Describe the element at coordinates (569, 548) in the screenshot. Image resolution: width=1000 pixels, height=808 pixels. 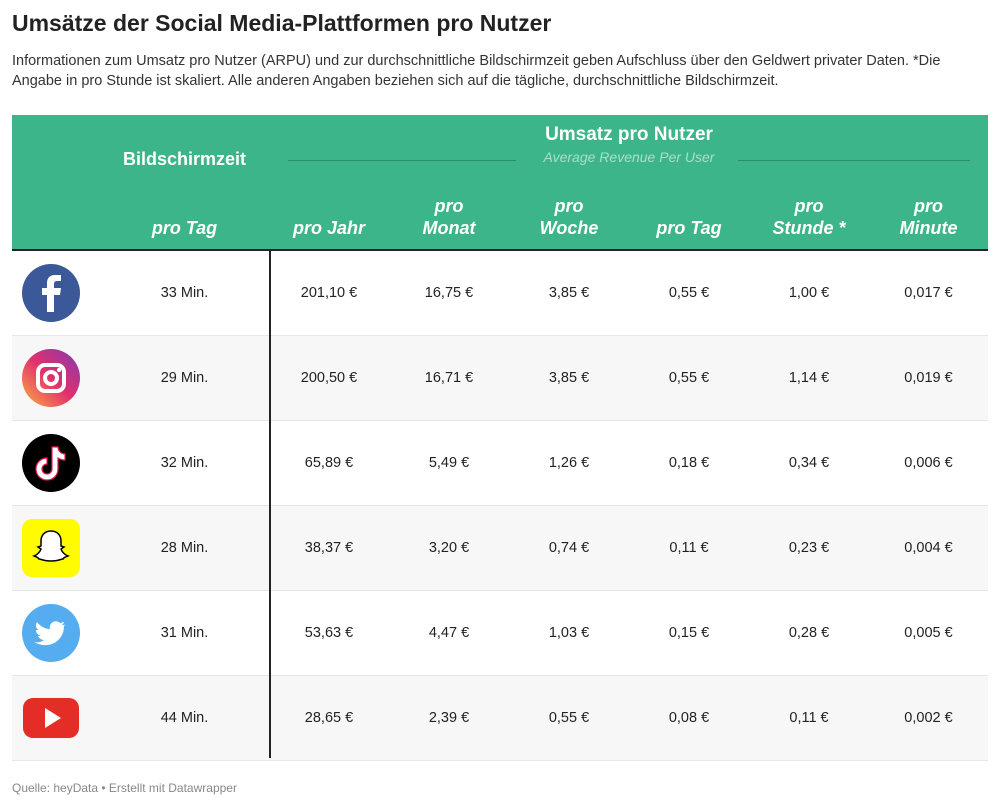
I see `table-cell: 0,74 €` at that location.